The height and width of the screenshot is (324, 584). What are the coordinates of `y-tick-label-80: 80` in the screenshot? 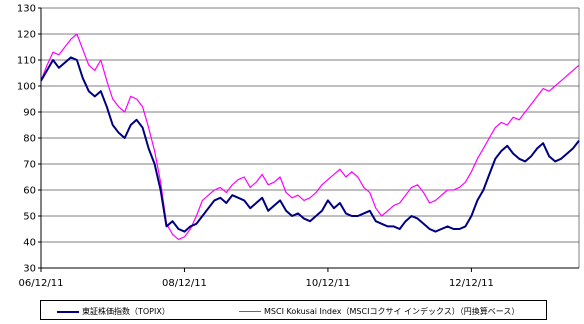 It's located at (29, 139).